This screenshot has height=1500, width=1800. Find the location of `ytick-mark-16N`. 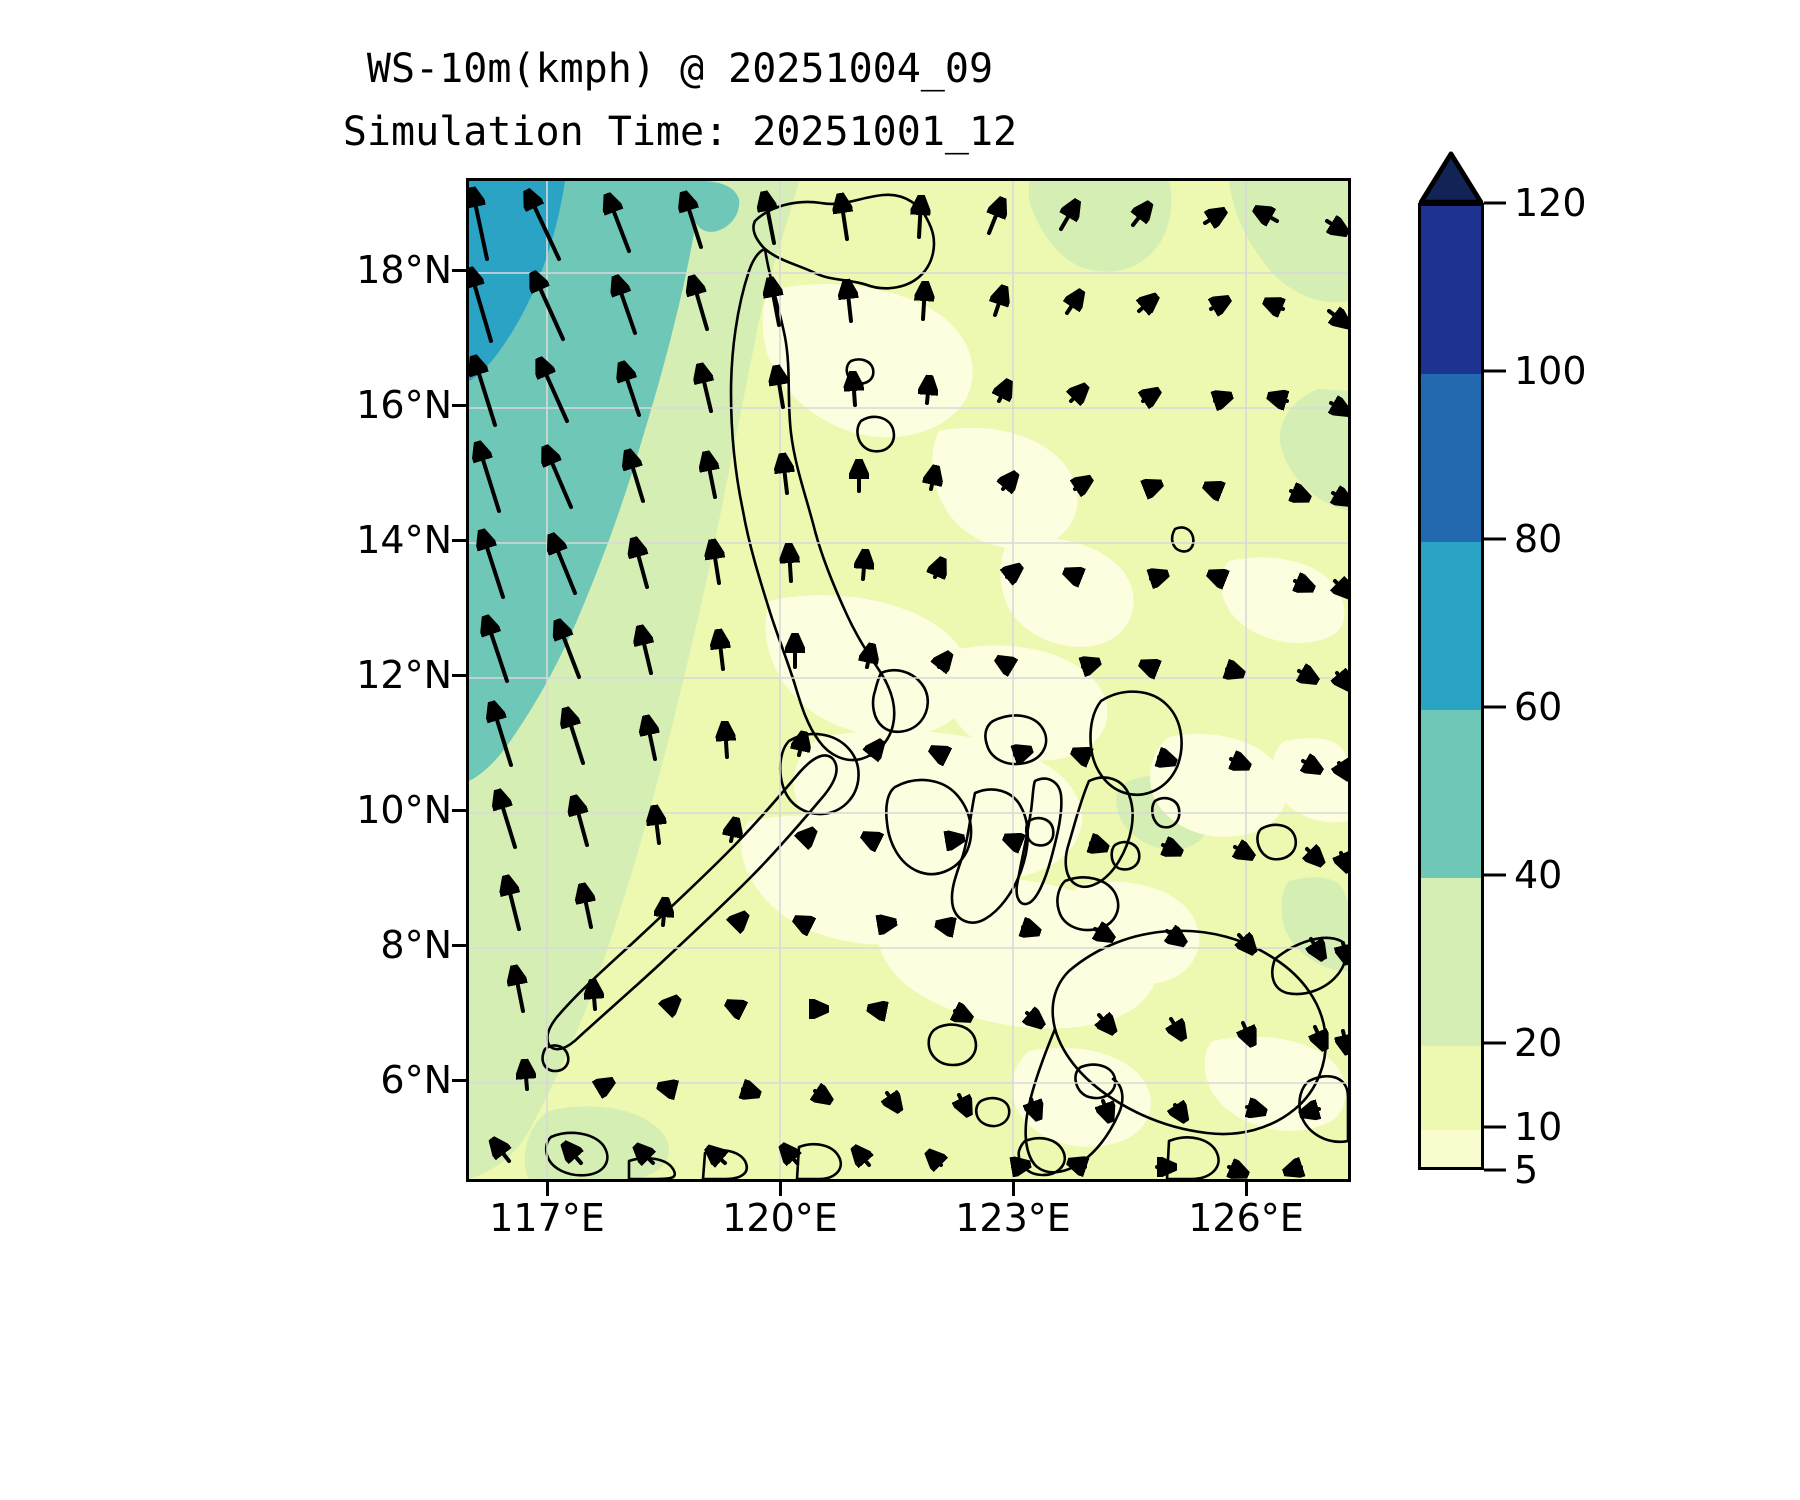

ytick-mark-16N is located at coordinates (459, 405).